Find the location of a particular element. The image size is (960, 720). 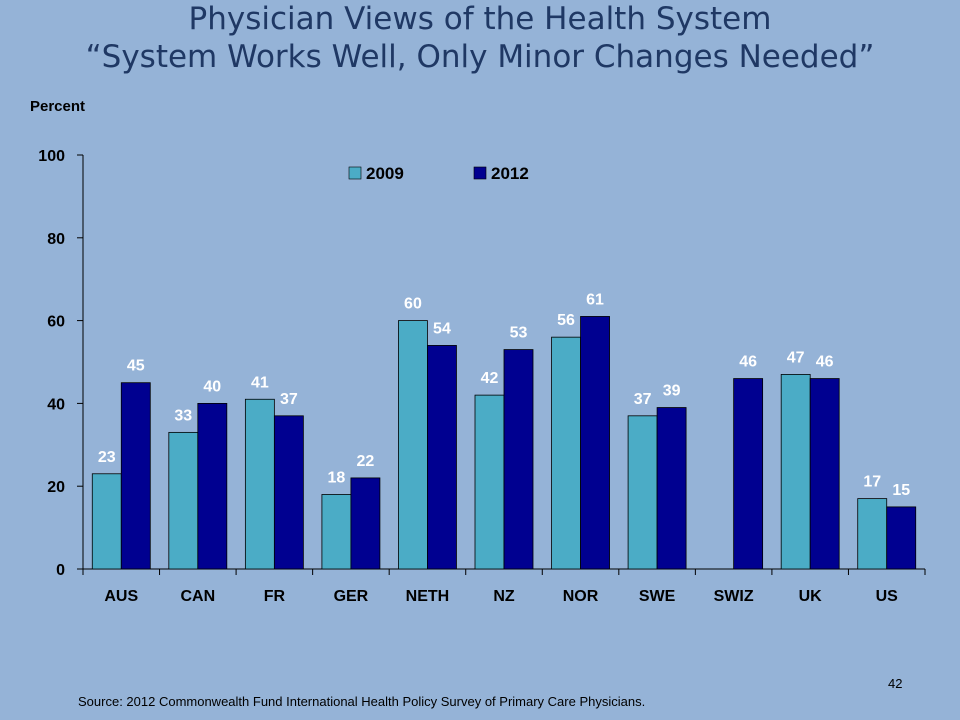

data-label: 22 is located at coordinates (366, 461).